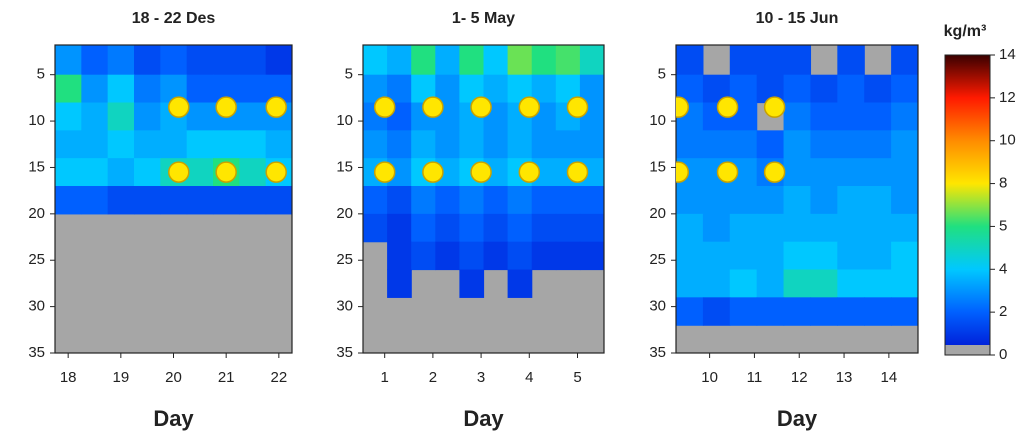 This screenshot has height=437, width=1031. What do you see at coordinates (657, 352) in the screenshot?
I see `y-tick-label: 35` at bounding box center [657, 352].